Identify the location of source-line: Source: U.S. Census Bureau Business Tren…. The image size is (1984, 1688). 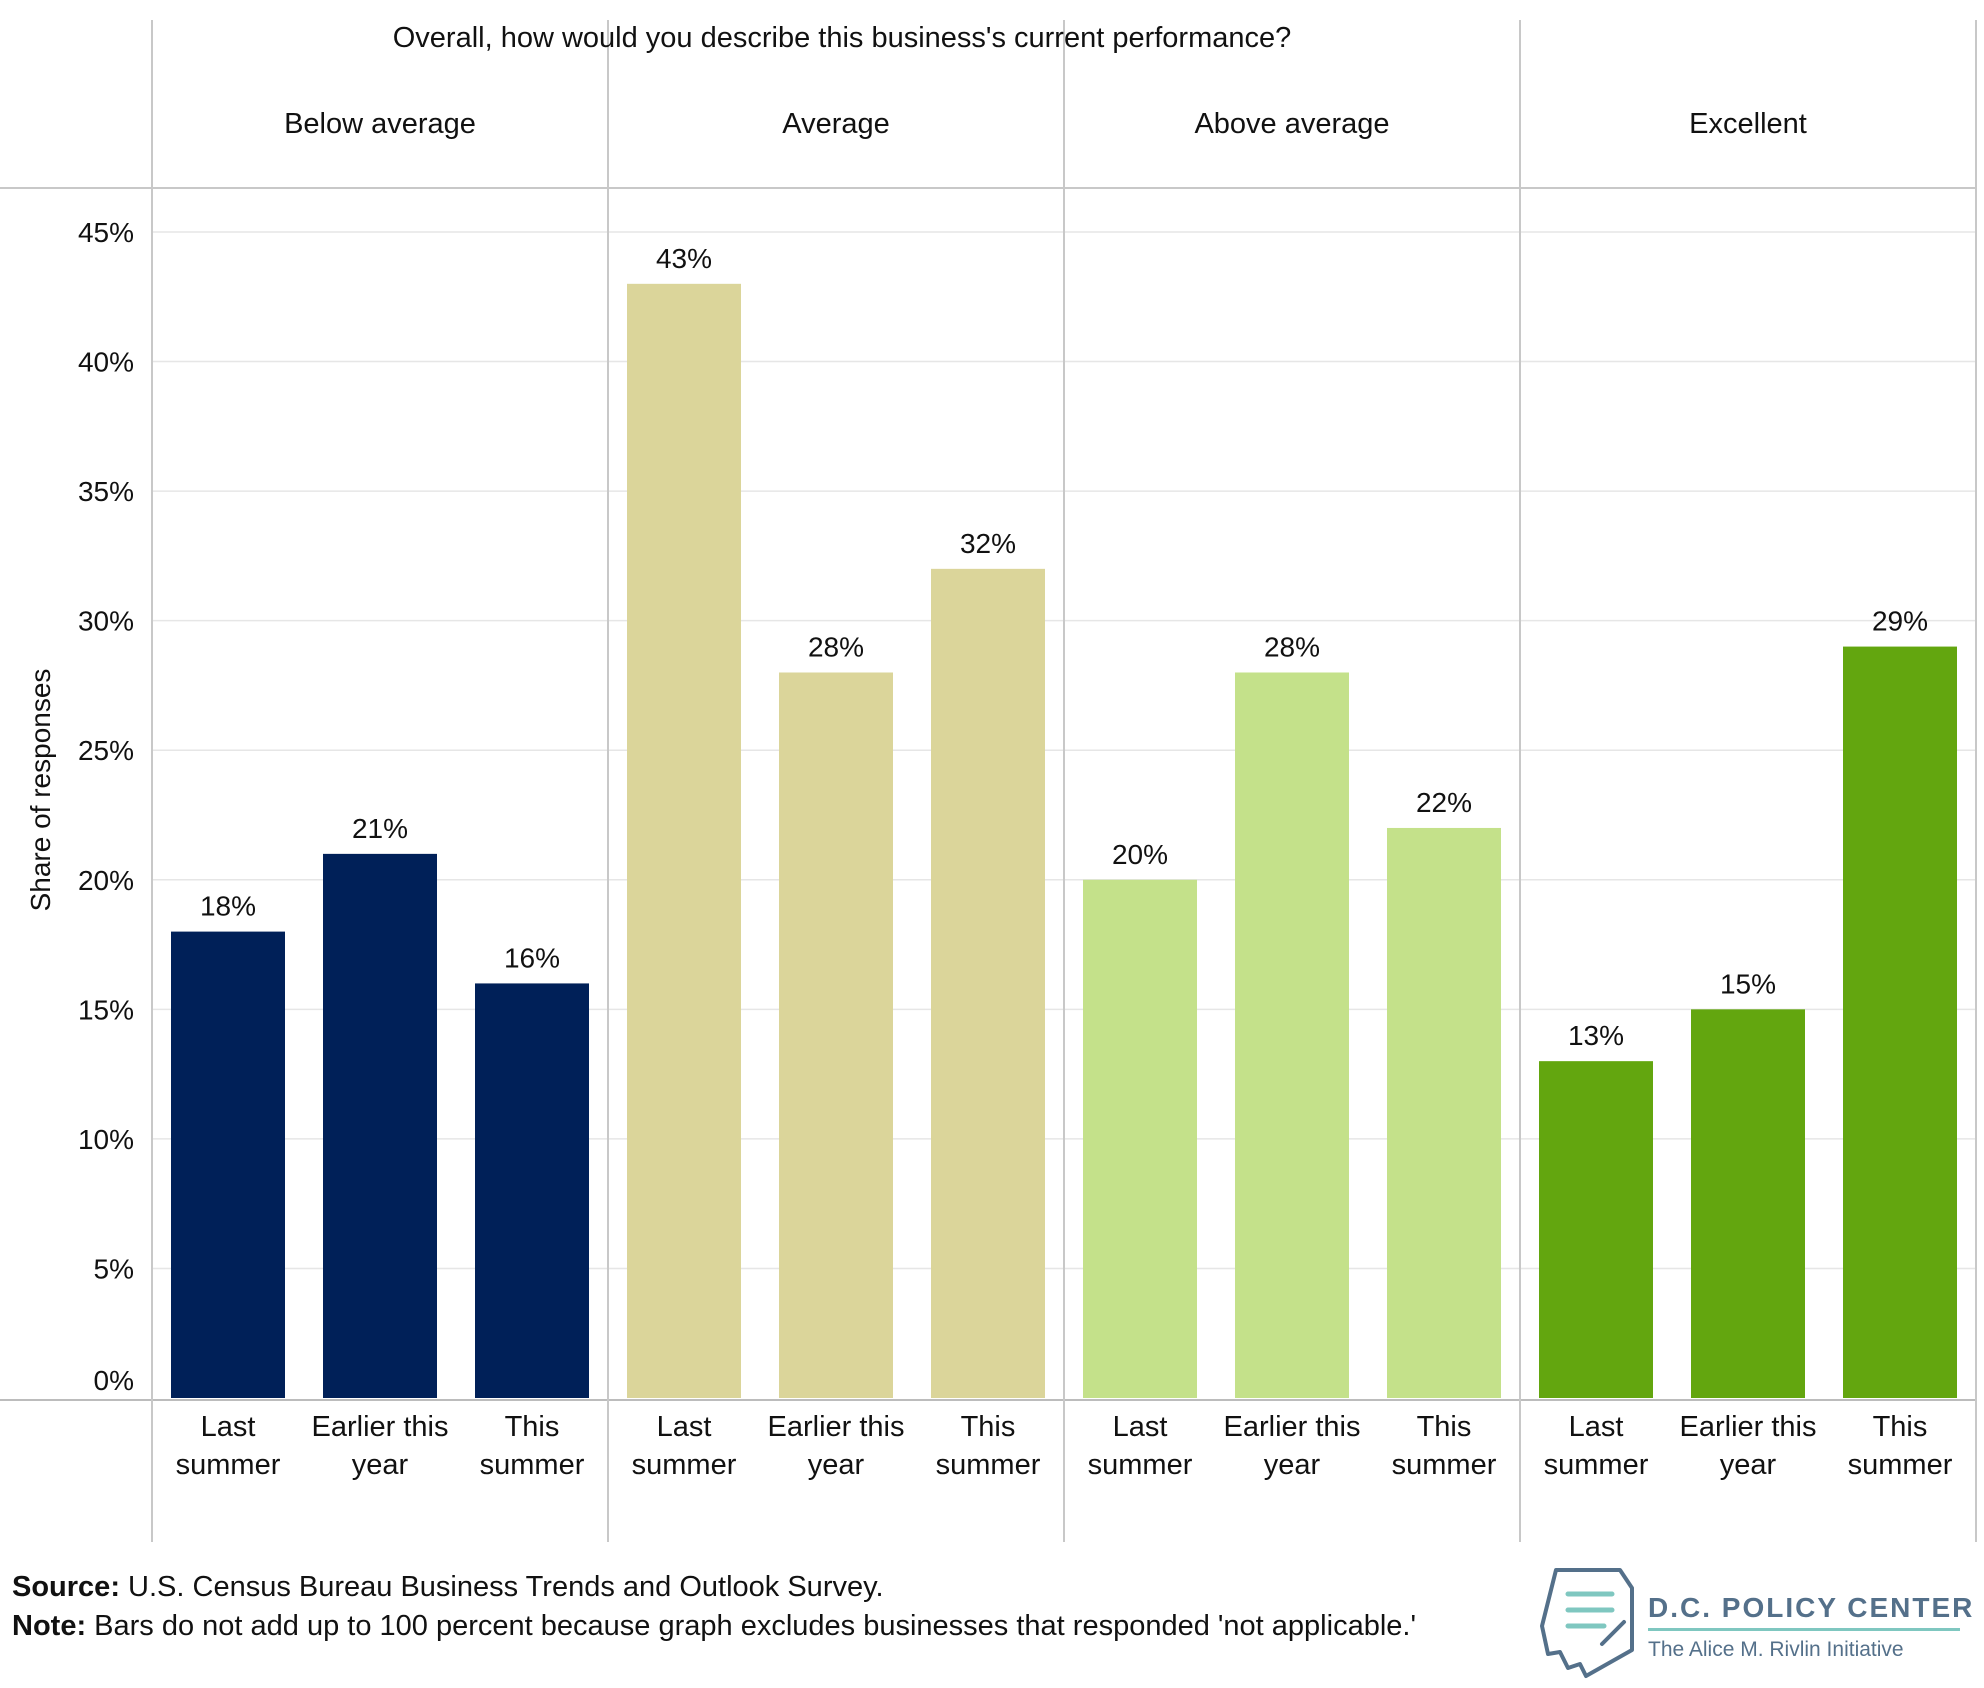
(722, 1587).